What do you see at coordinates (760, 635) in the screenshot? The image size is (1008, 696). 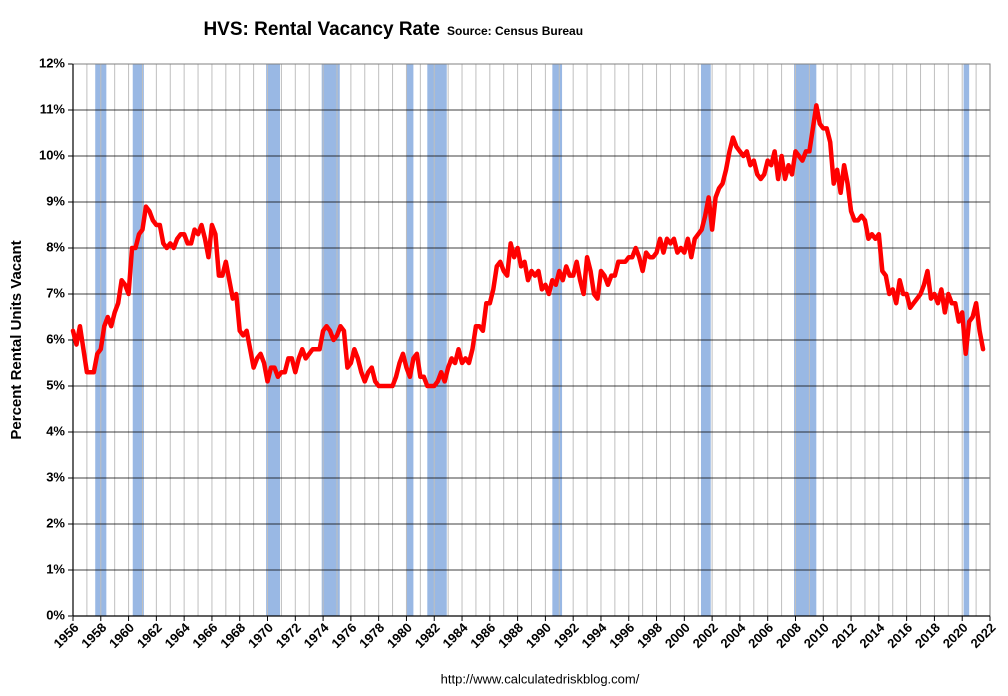 I see `x-tick-label: 2006` at bounding box center [760, 635].